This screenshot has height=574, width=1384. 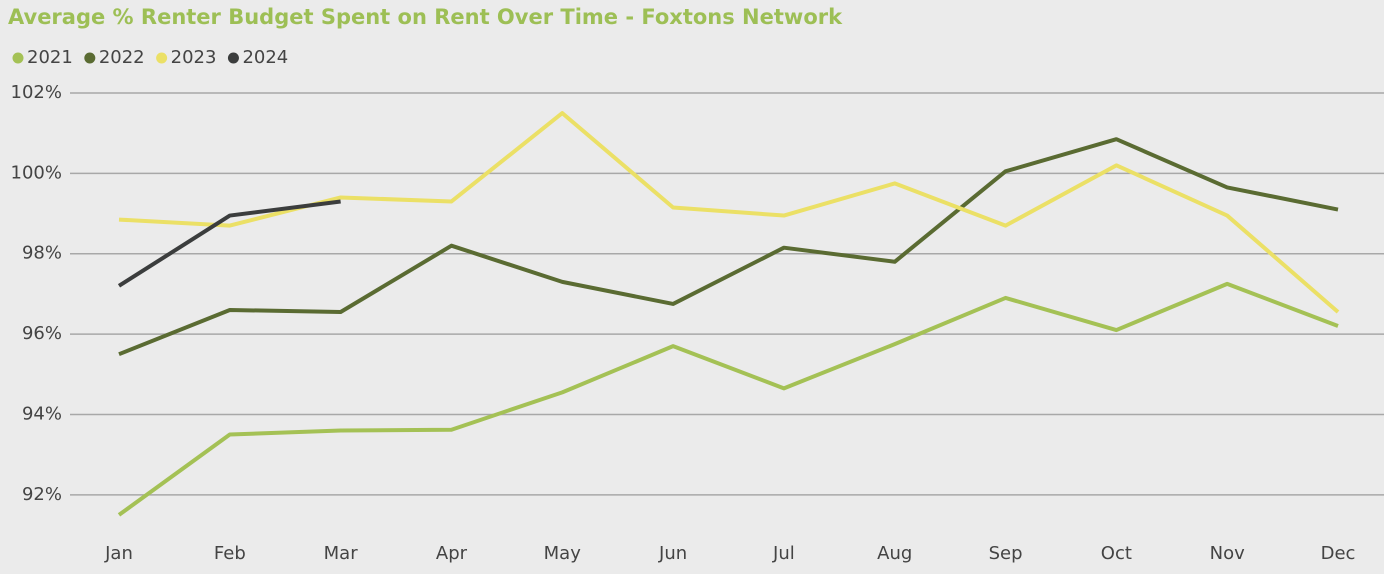 I want to click on legend-label: 2024, so click(x=265, y=57).